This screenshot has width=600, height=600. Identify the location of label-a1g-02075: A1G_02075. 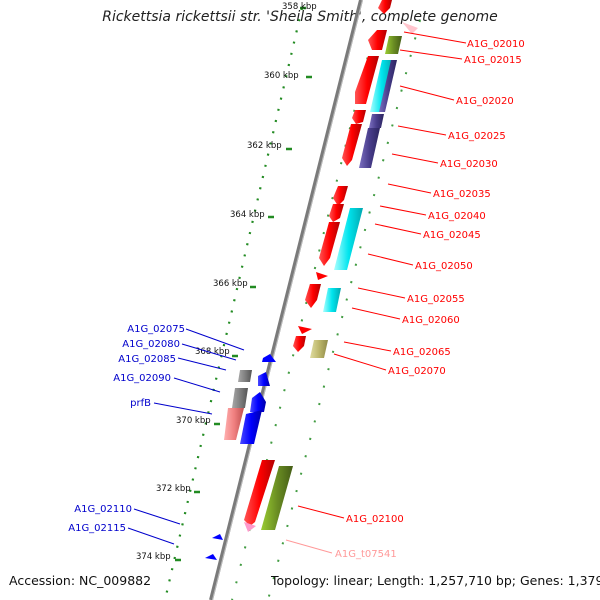
(156, 329).